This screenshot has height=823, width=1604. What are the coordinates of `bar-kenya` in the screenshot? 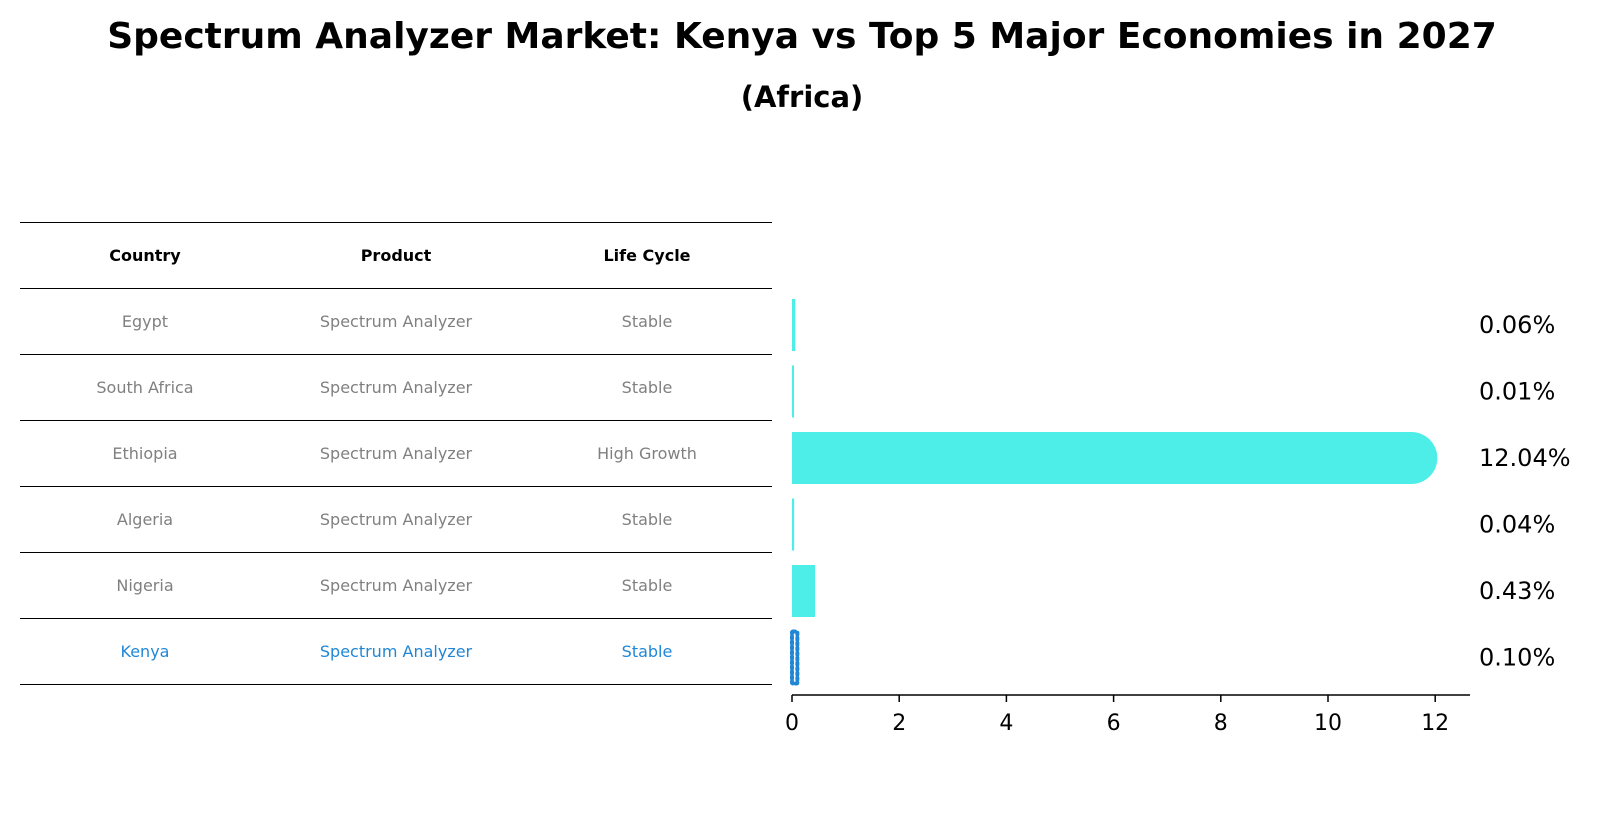 It's located at (795, 657).